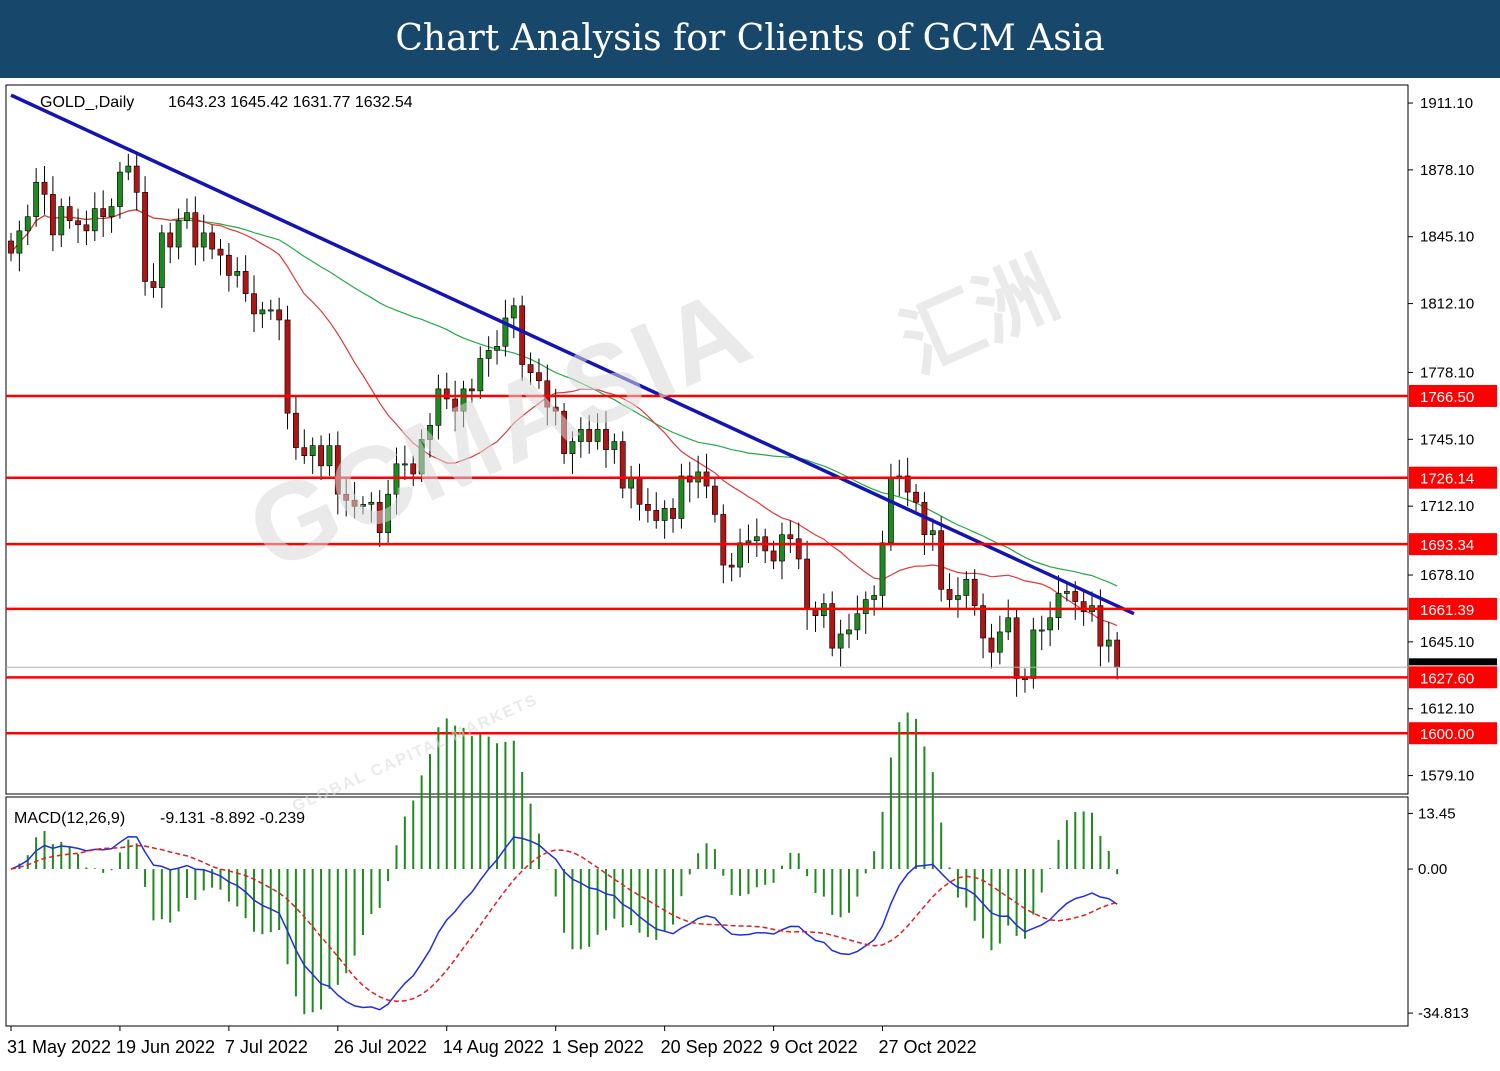 Image resolution: width=1500 pixels, height=1071 pixels. Describe the element at coordinates (1443, 1013) in the screenshot. I see `macd-tick-label: -34.813` at that location.